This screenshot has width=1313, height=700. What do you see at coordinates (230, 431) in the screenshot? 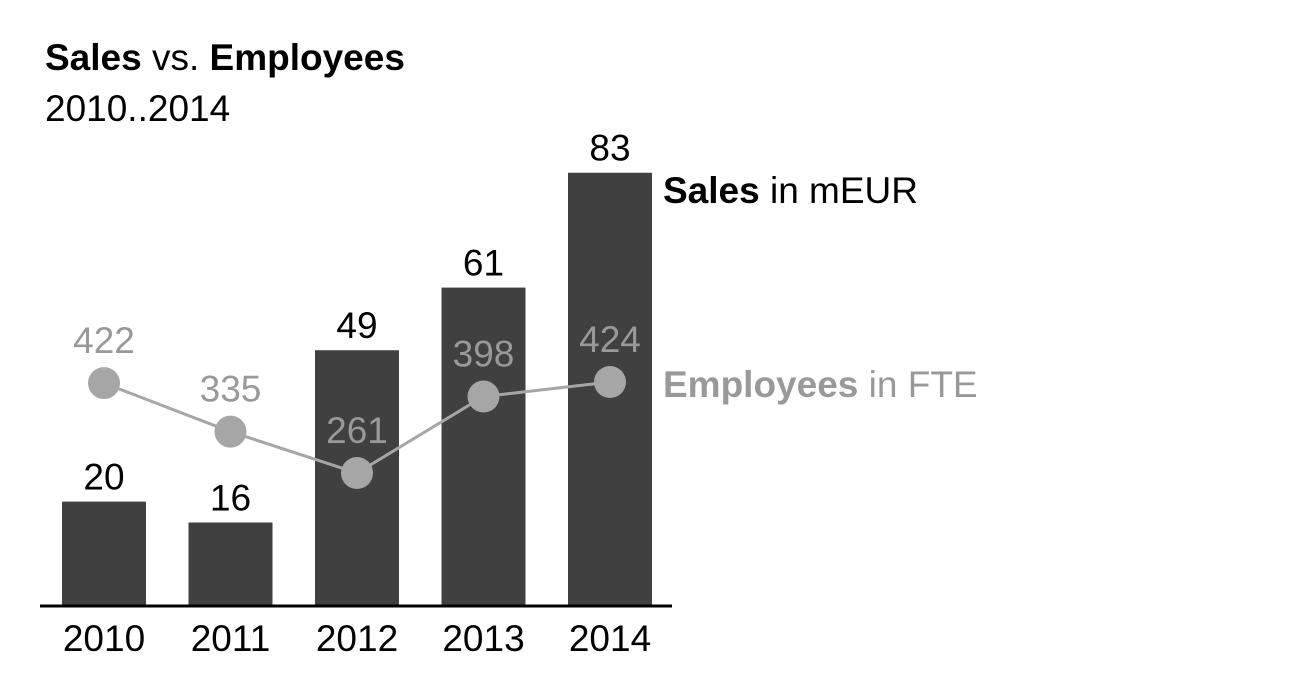
I see `employees-point-2011` at bounding box center [230, 431].